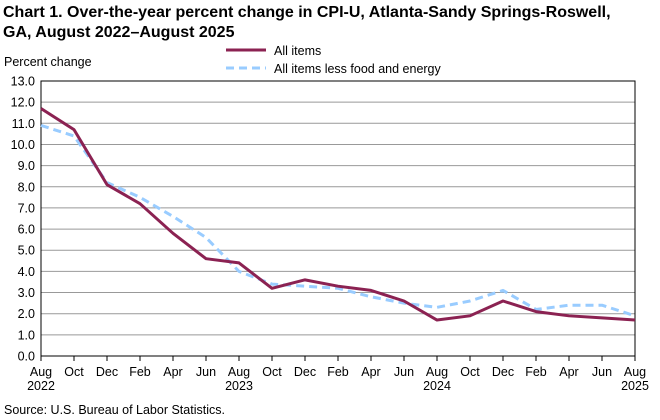  What do you see at coordinates (26, 251) in the screenshot?
I see `y-tick-label-5.0: 5.0` at bounding box center [26, 251].